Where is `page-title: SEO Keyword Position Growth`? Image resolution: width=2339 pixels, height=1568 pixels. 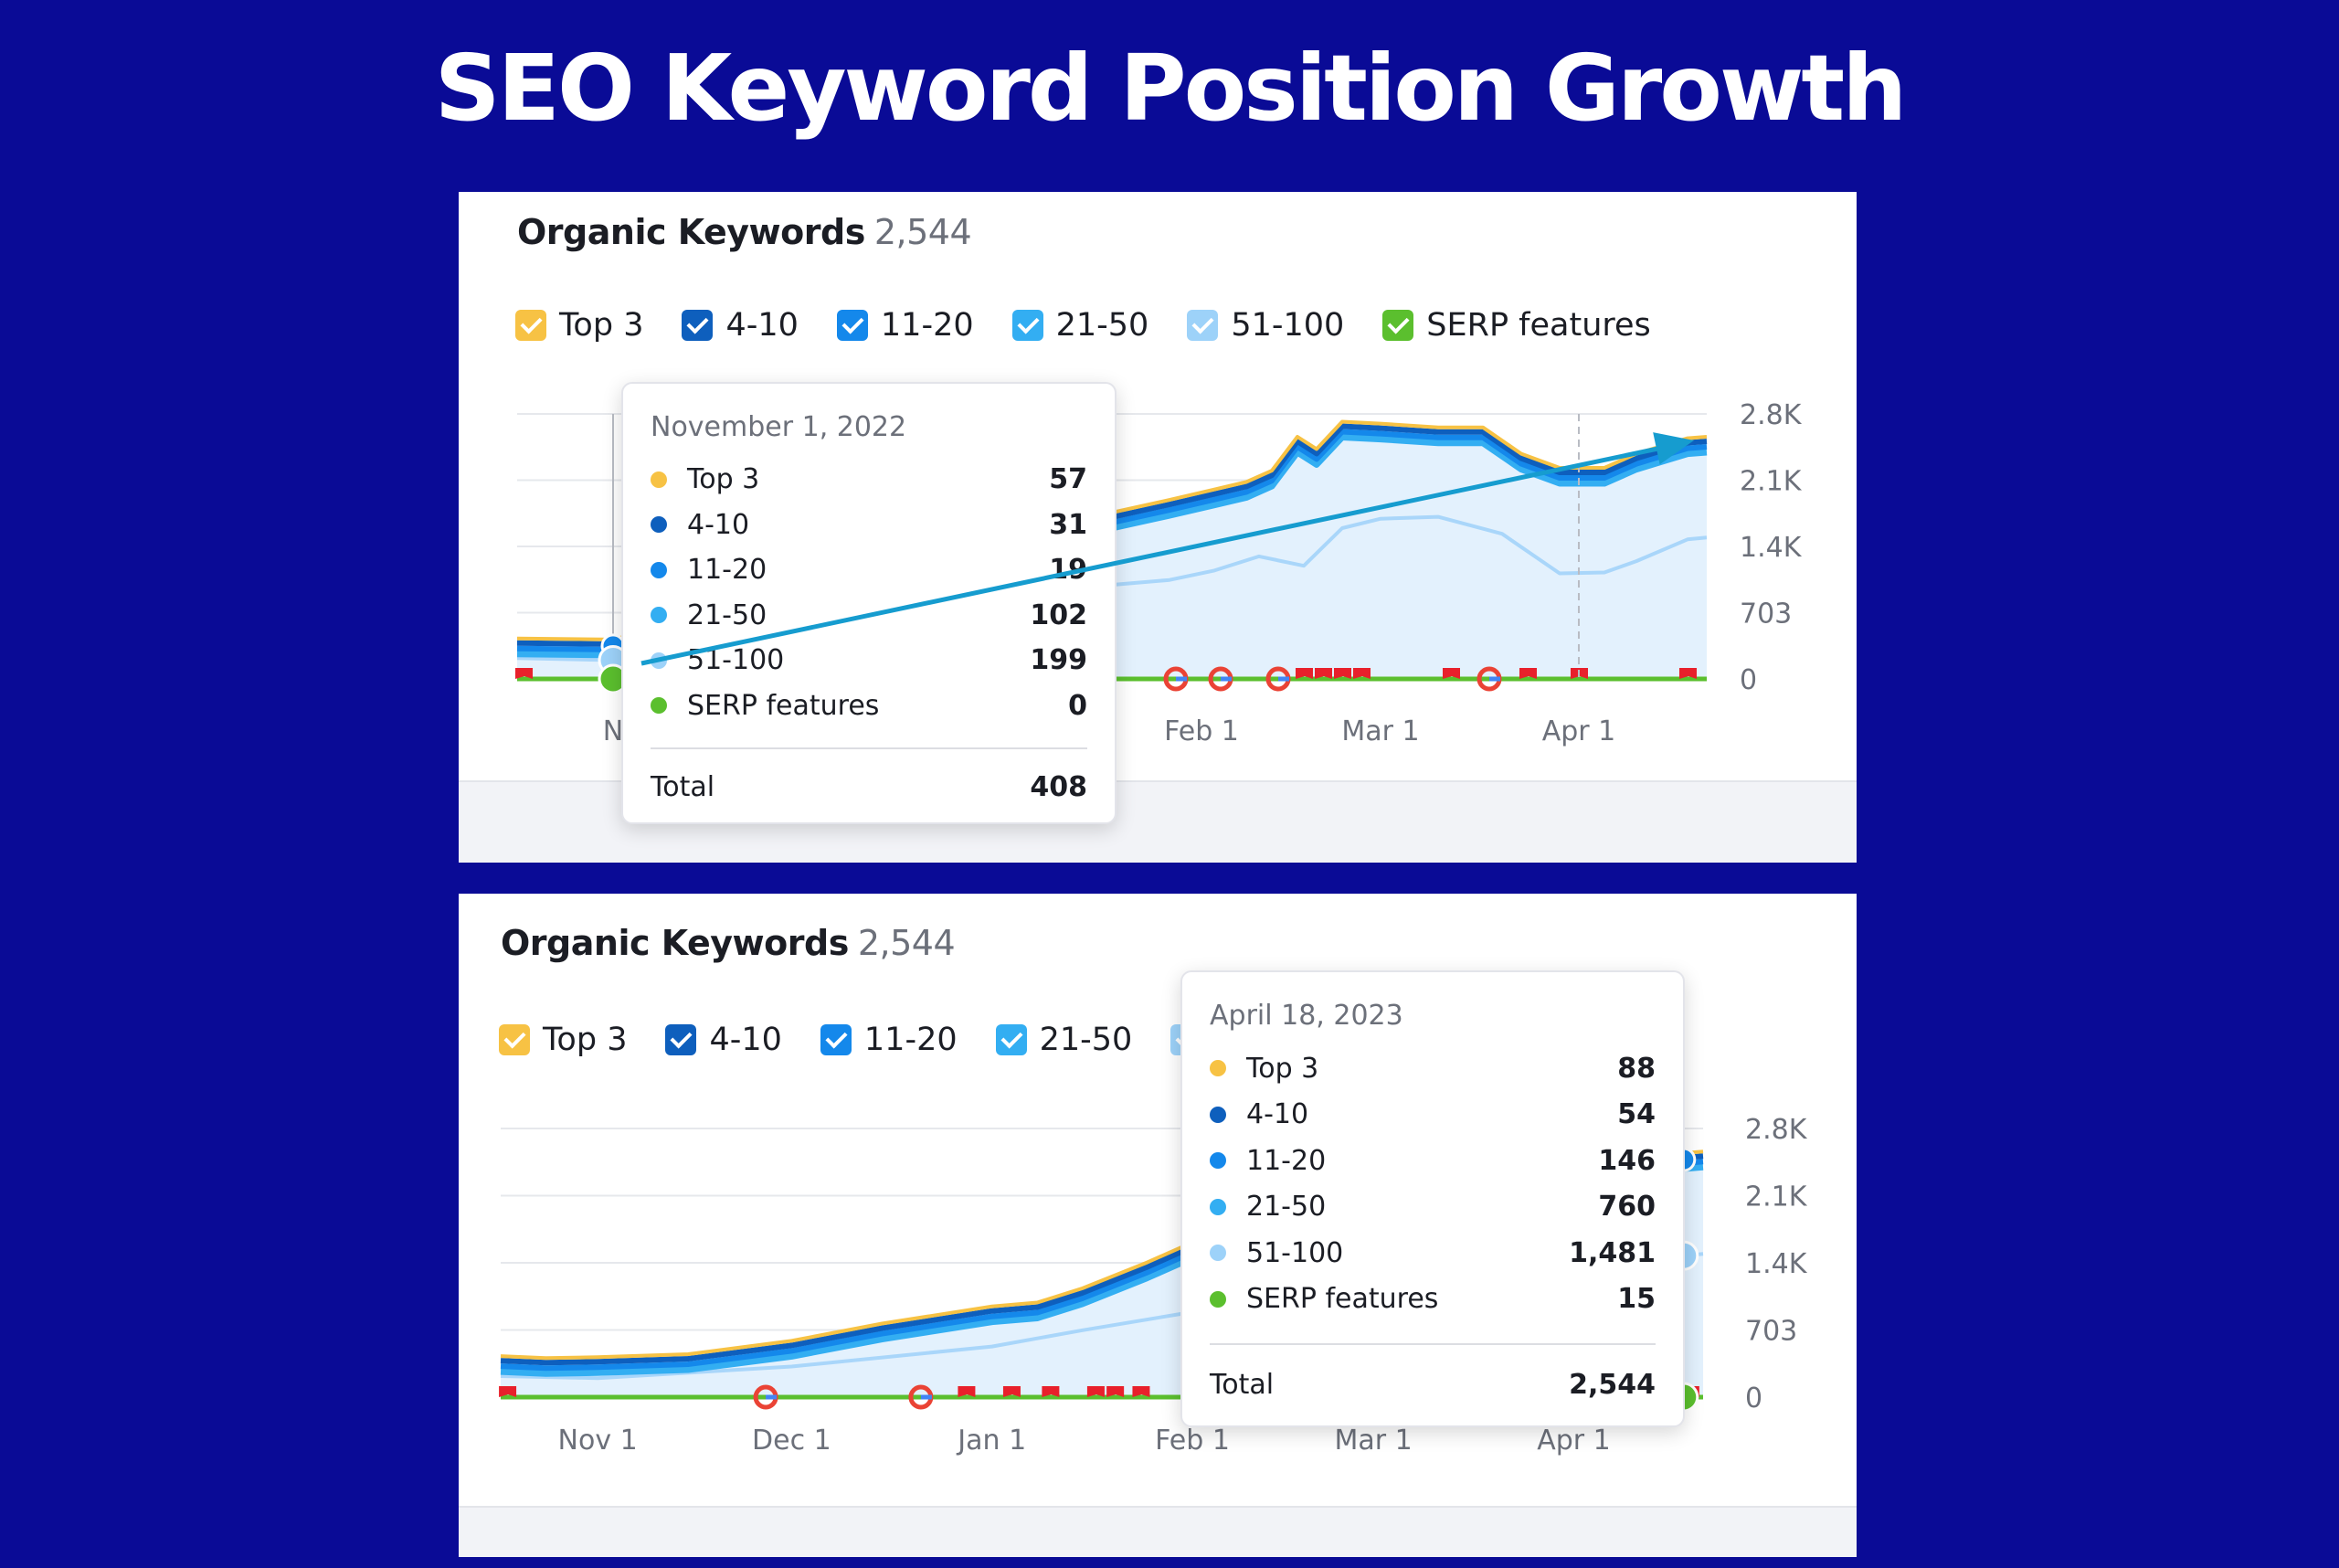 page-title: SEO Keyword Position Growth is located at coordinates (1171, 89).